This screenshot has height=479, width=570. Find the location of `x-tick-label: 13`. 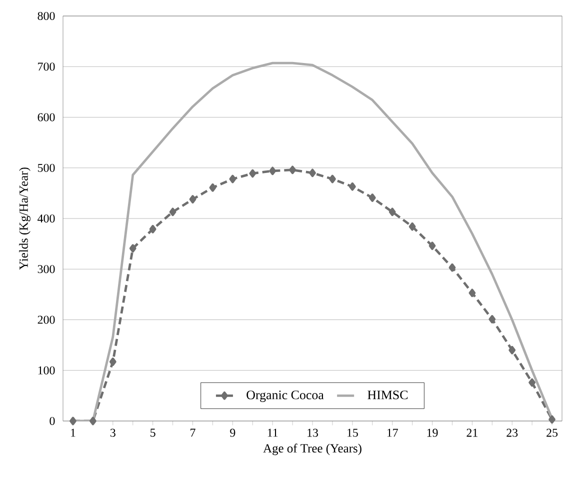

x-tick-label: 13 is located at coordinates (313, 432).